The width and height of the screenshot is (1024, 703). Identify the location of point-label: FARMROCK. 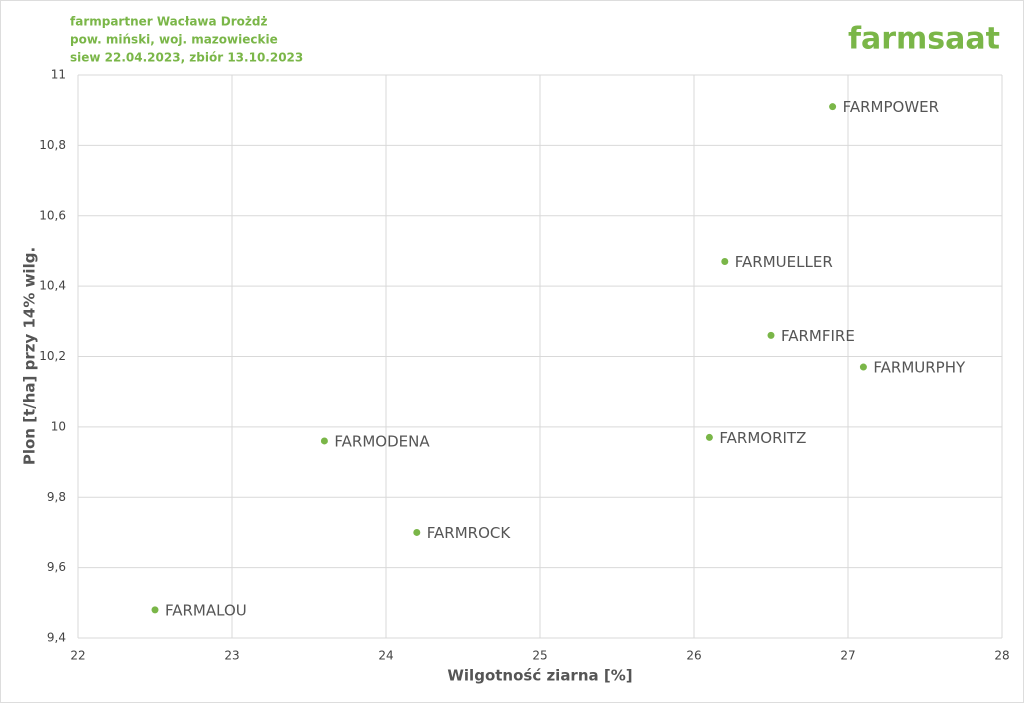
(469, 533).